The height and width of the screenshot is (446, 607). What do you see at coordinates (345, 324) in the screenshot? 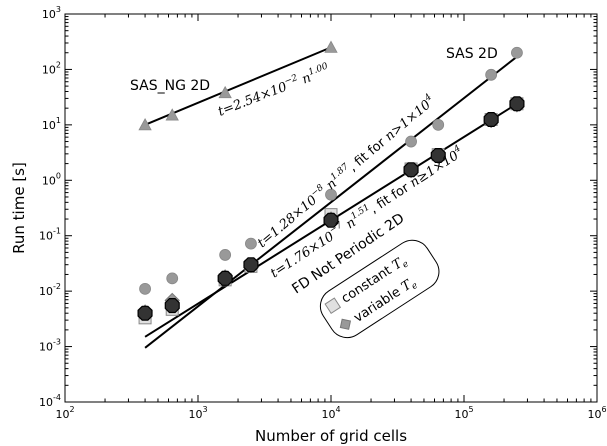
I see `legend-marker-variable` at bounding box center [345, 324].